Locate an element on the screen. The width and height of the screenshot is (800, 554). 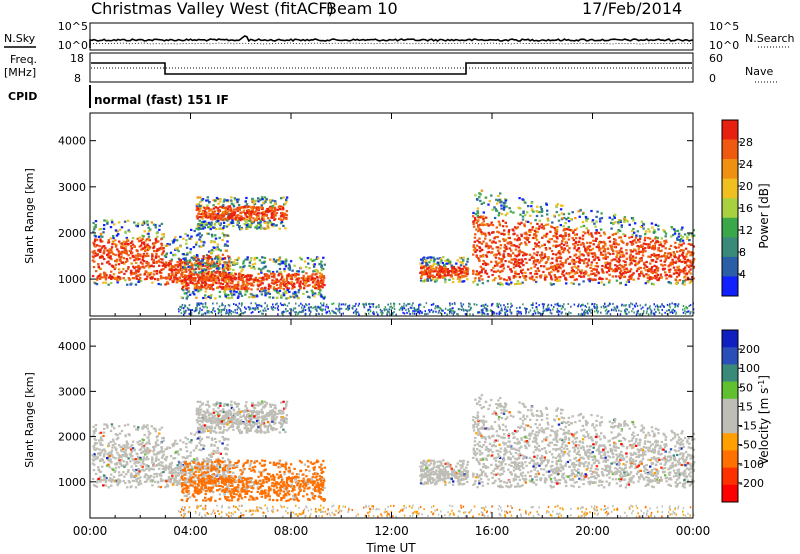
power-colorbar-tick: 28 is located at coordinates (746, 142).